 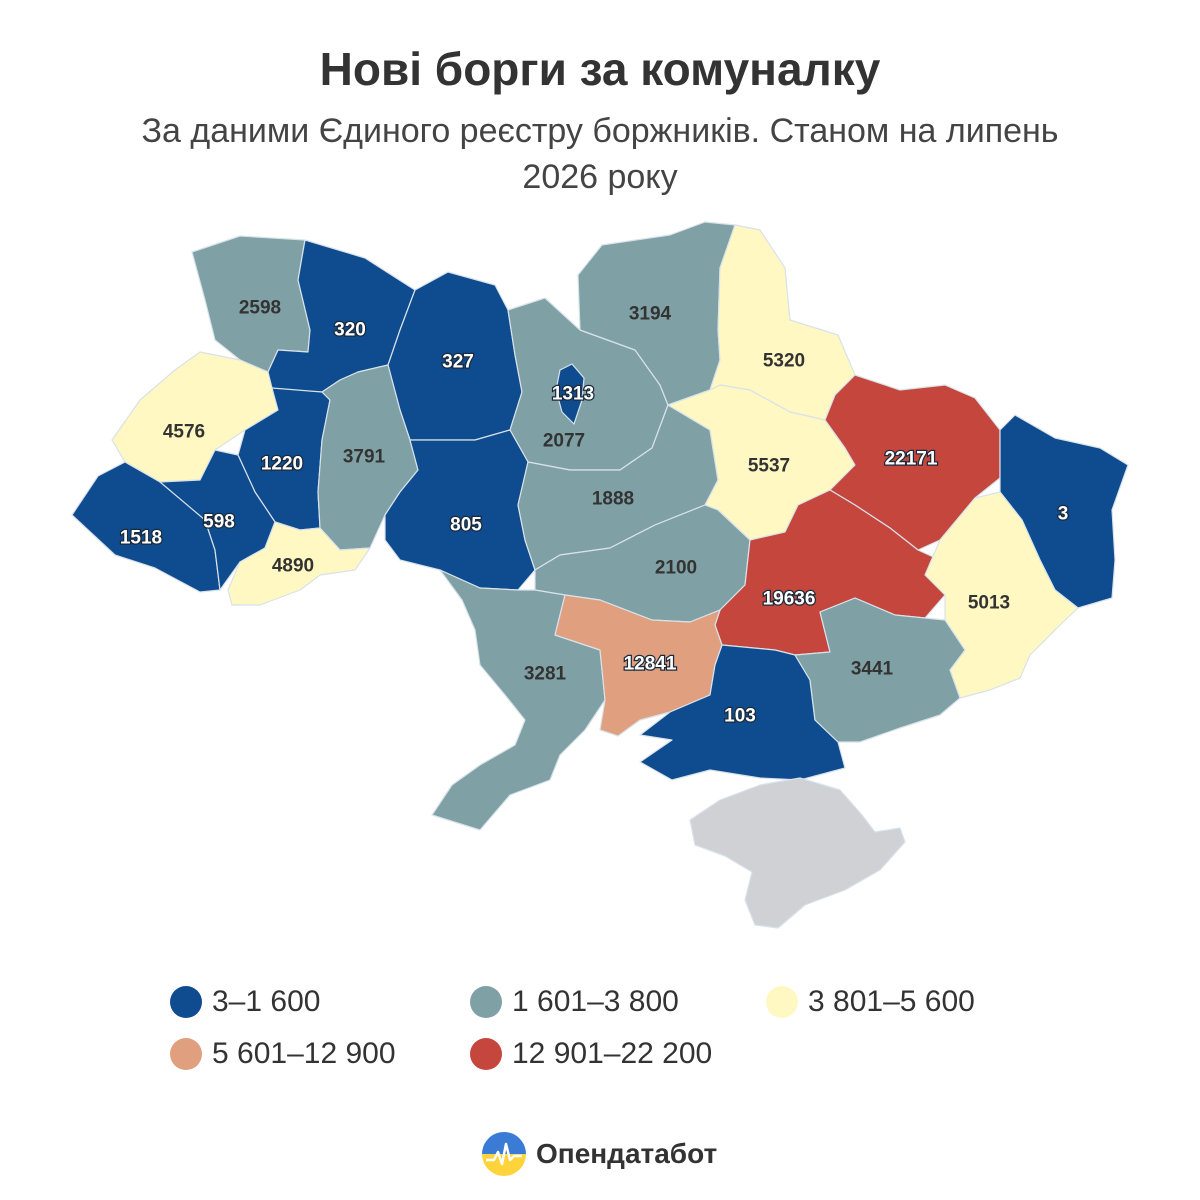 I want to click on region-label-kirovohrad: 2100, so click(x=676, y=568).